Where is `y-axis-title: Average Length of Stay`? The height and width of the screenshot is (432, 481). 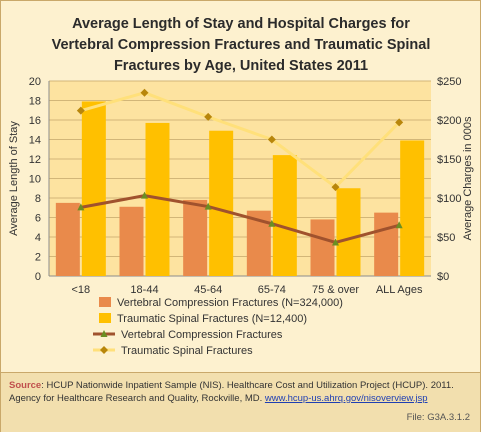 y-axis-title: Average Length of Stay is located at coordinates (14, 178).